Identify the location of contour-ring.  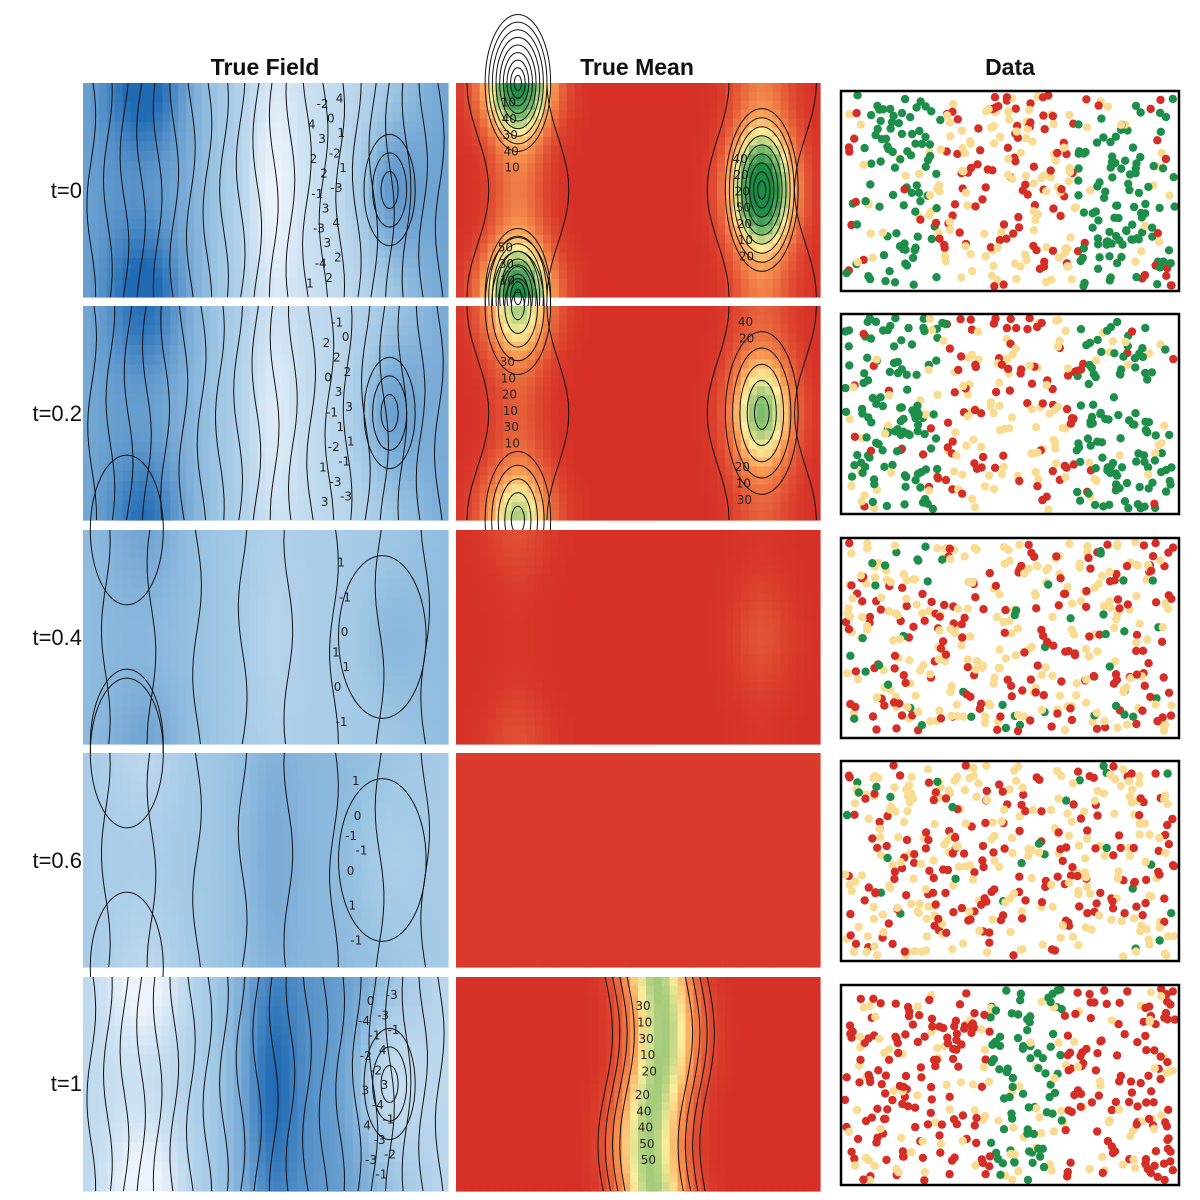
(762, 190).